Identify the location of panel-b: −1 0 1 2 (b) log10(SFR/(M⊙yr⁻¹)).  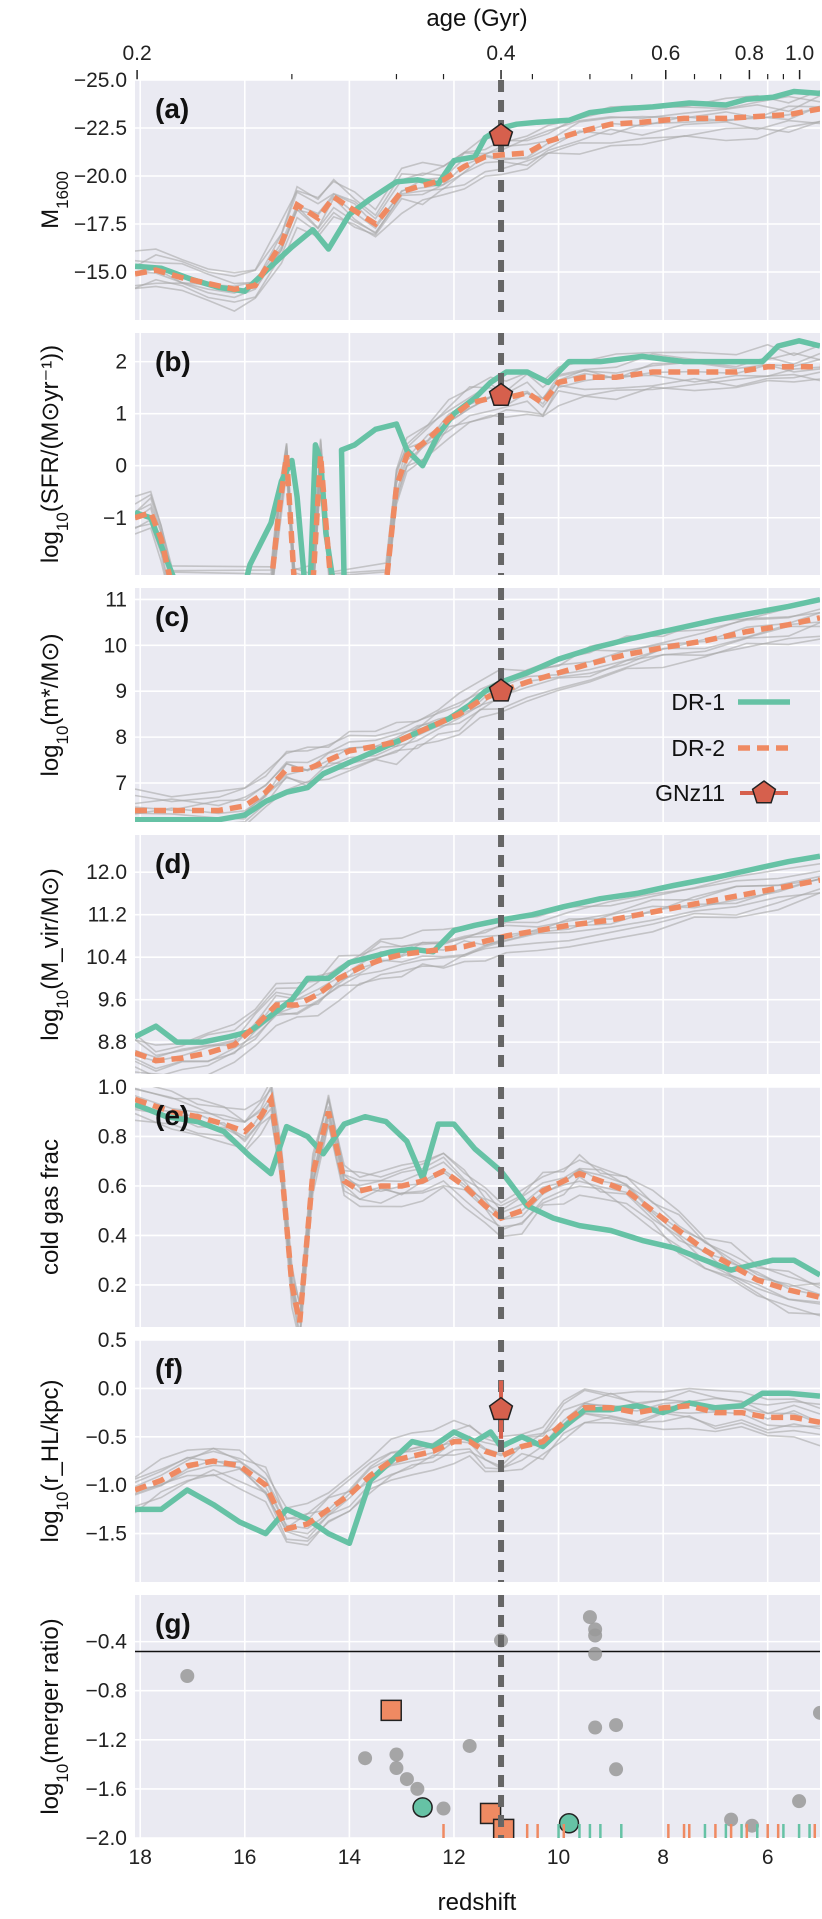
(428, 454).